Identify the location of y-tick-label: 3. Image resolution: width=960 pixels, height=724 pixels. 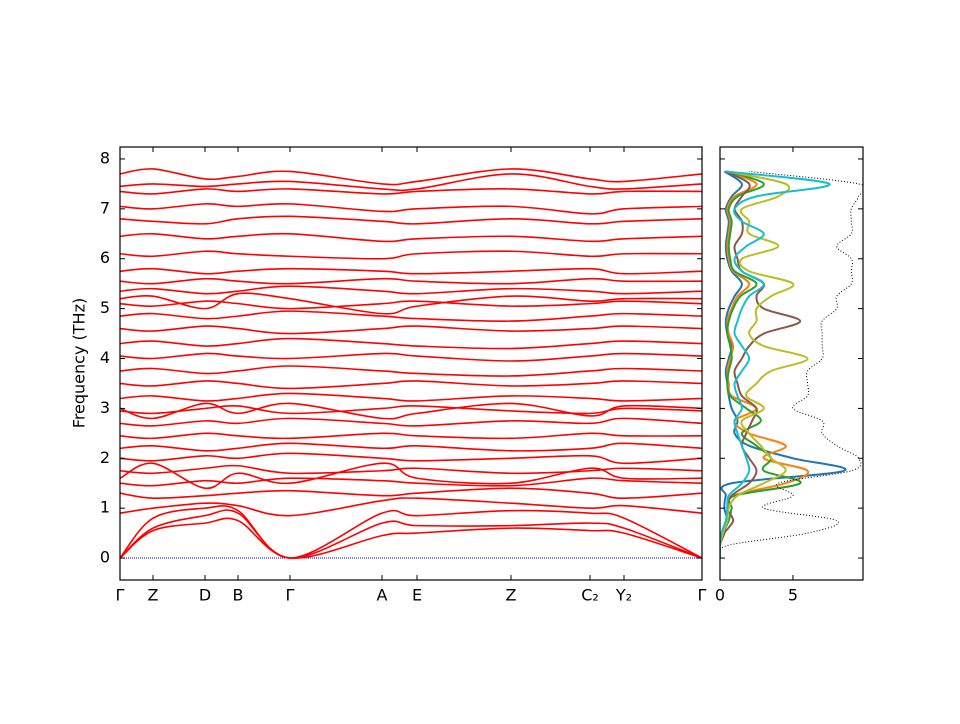
(105, 407).